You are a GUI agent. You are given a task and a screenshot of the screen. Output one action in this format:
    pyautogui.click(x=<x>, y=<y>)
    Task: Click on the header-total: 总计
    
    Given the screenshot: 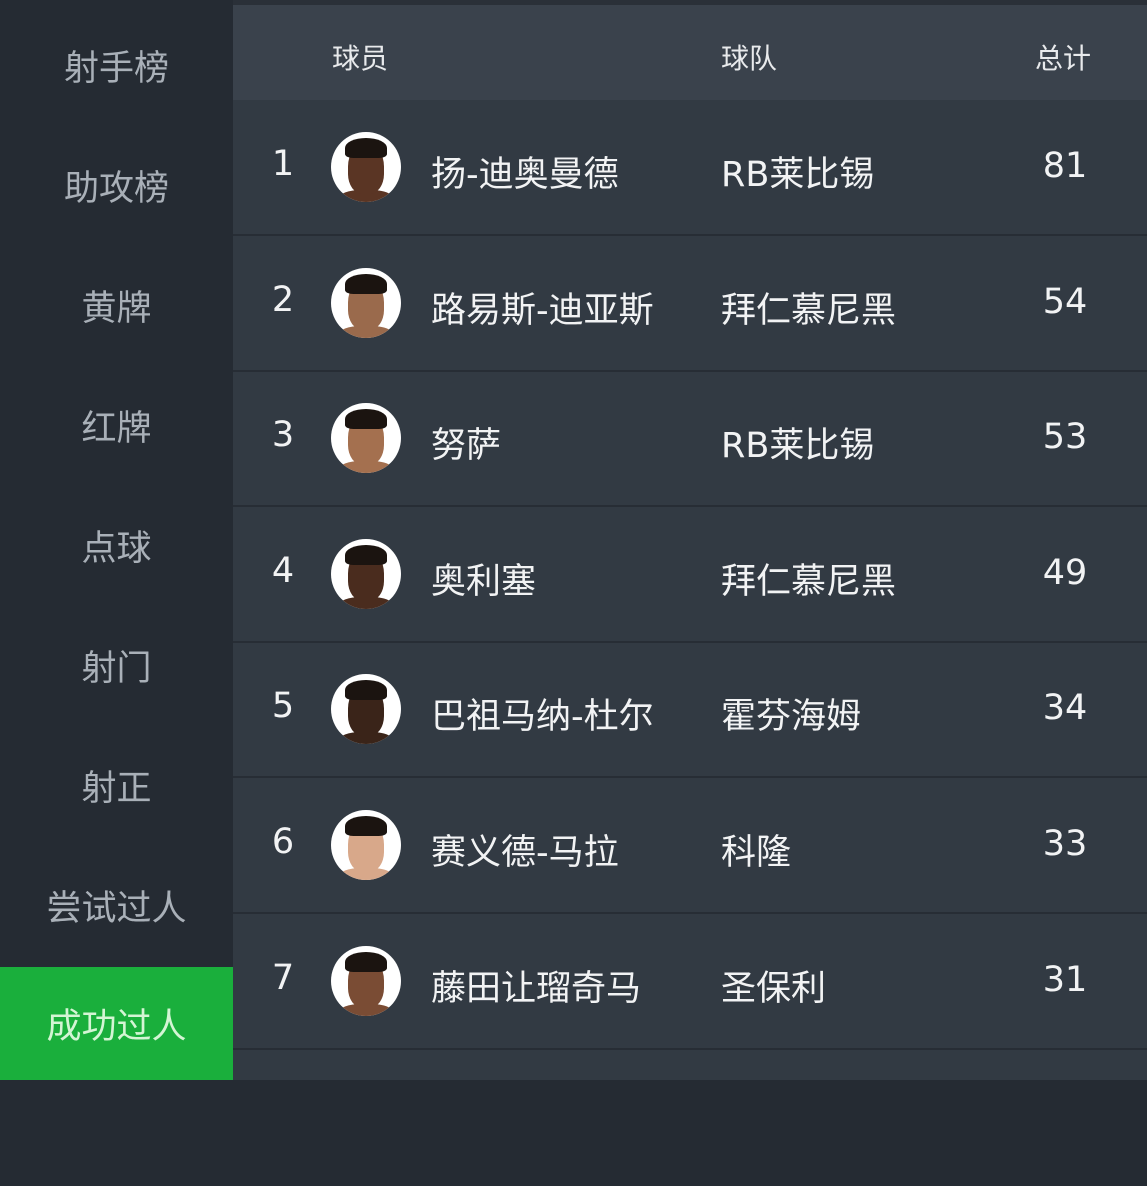 What is the action you would take?
    pyautogui.click(x=1063, y=58)
    